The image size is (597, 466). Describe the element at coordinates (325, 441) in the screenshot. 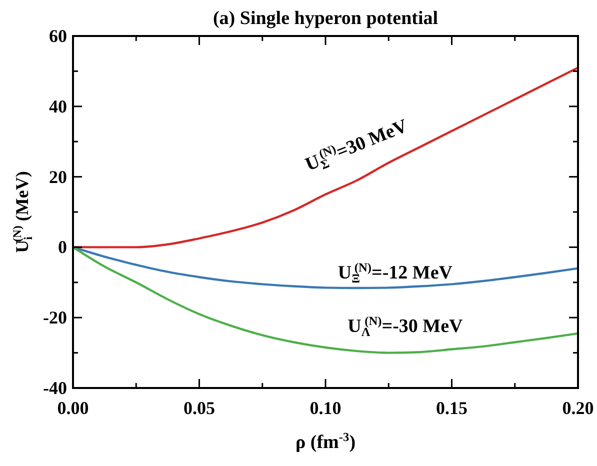

I see `x-axis-title: ρ (fm$^{-3}$)` at that location.